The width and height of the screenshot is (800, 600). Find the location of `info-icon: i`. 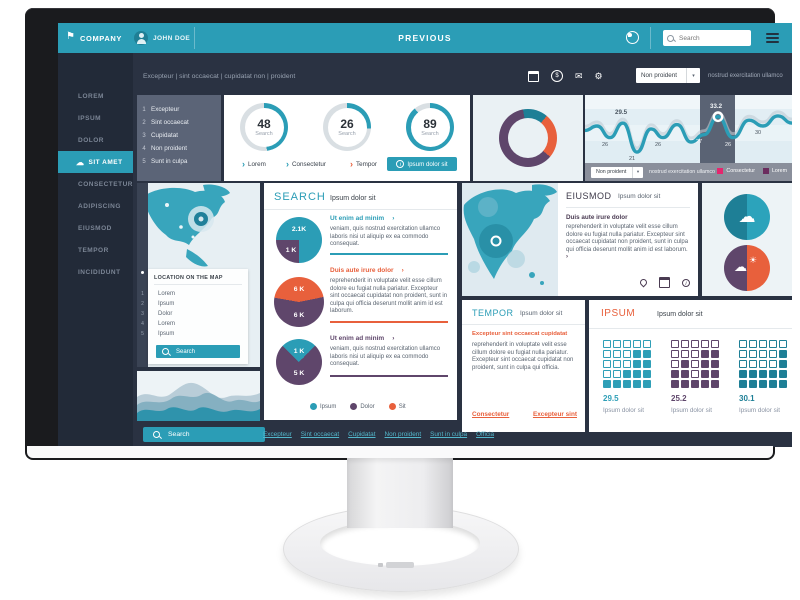

info-icon: i is located at coordinates (686, 282).